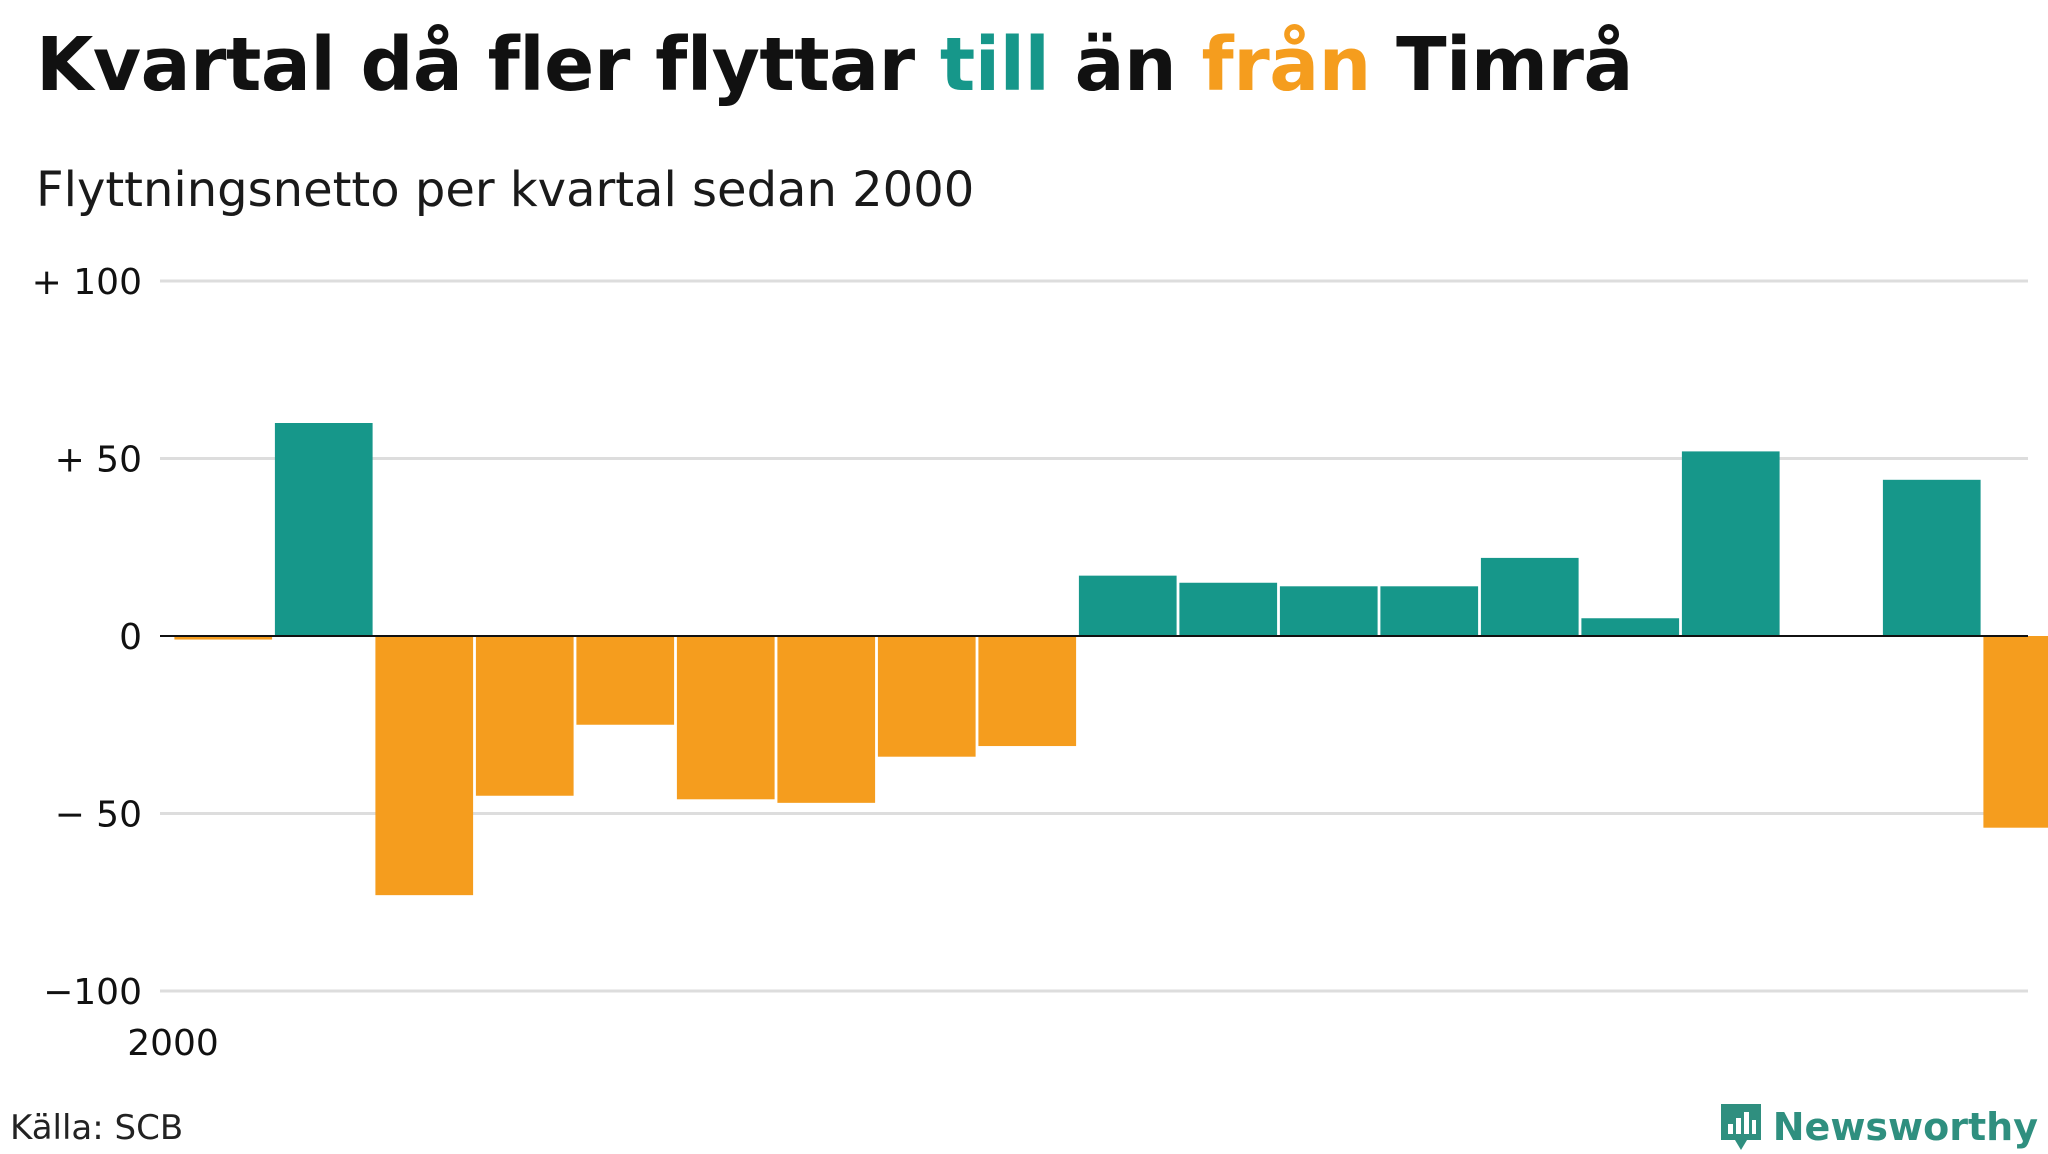  What do you see at coordinates (1501, 65) in the screenshot?
I see `title-text-end: Timrå` at bounding box center [1501, 65].